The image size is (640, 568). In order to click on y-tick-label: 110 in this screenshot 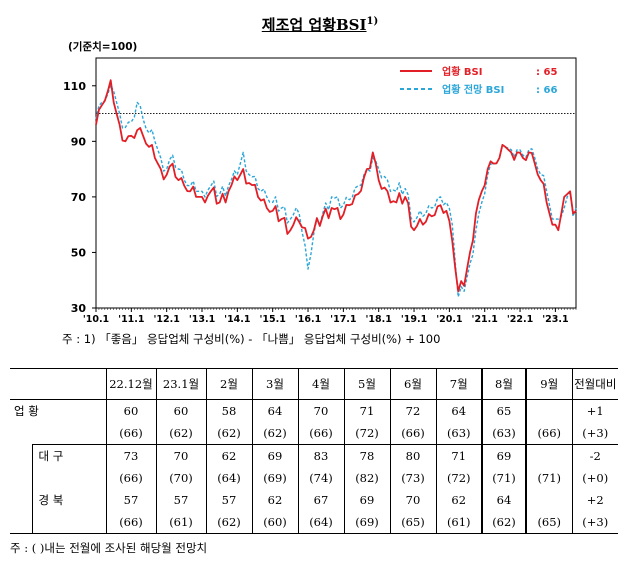, I will do `click(74, 86)`.